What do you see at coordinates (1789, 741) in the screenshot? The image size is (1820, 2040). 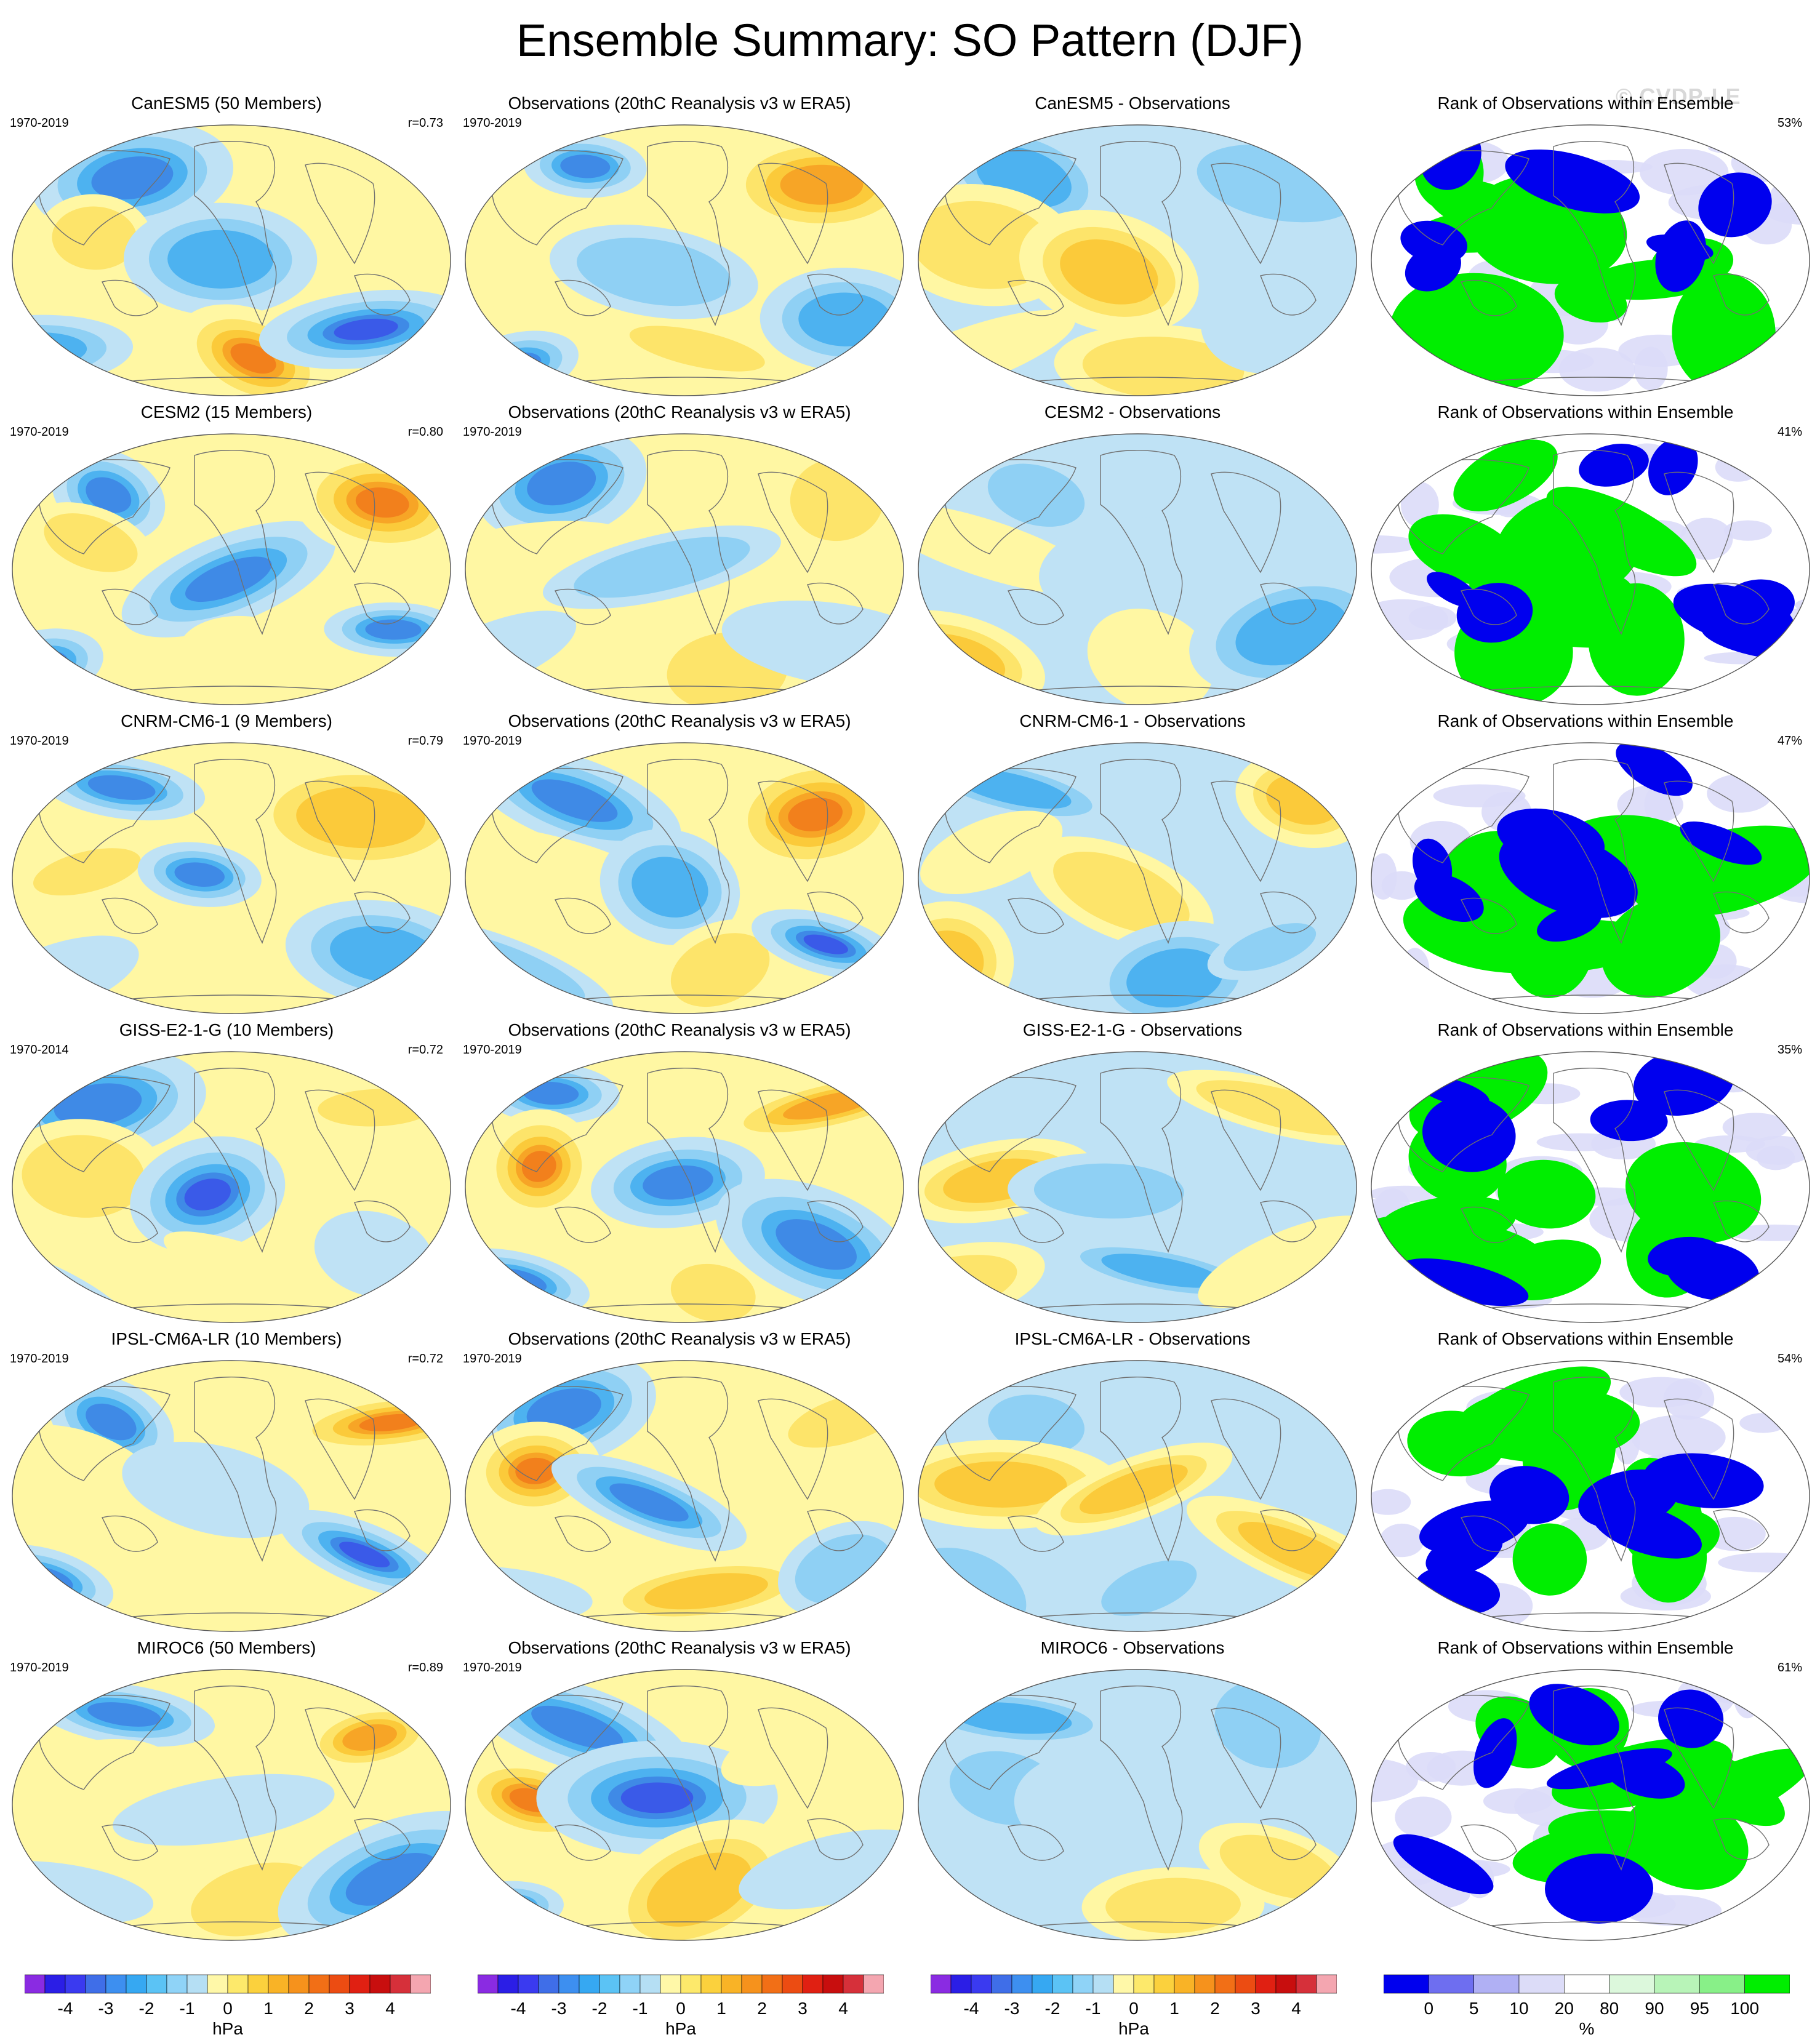 I see `rank-percent-label: 47%` at bounding box center [1789, 741].